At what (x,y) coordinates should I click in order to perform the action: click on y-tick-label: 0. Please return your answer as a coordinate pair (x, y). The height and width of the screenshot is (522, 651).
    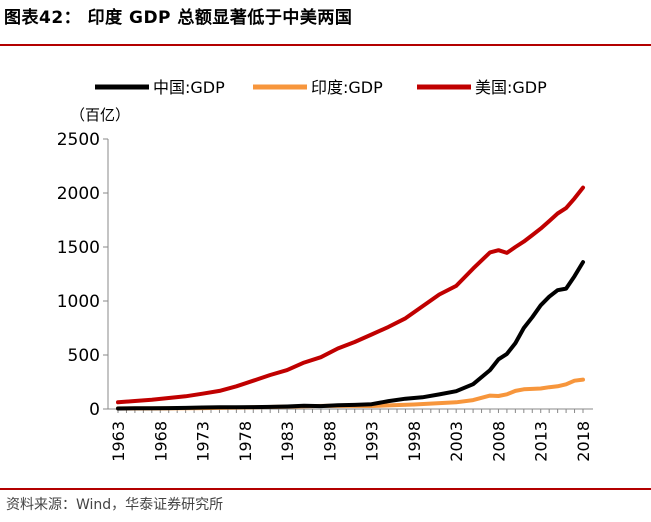
    Looking at the image, I should click on (94, 410).